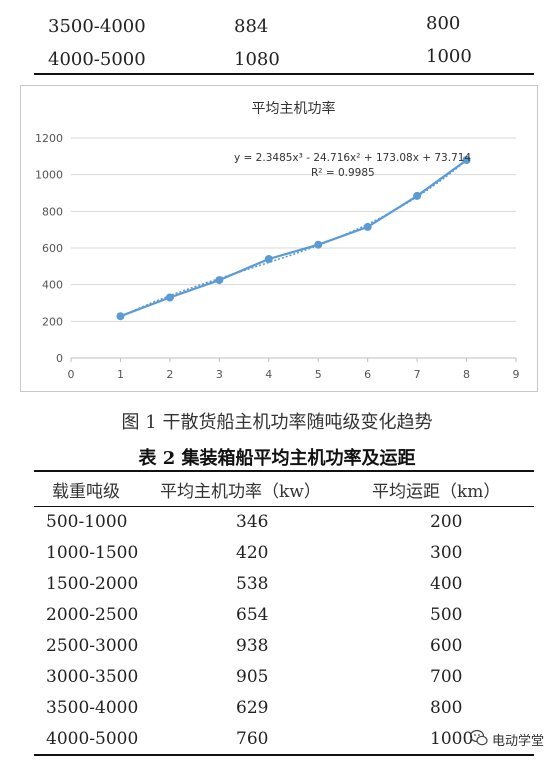 Image resolution: width=554 pixels, height=763 pixels. I want to click on table-row: 1000-1500 420 300, so click(284, 556).